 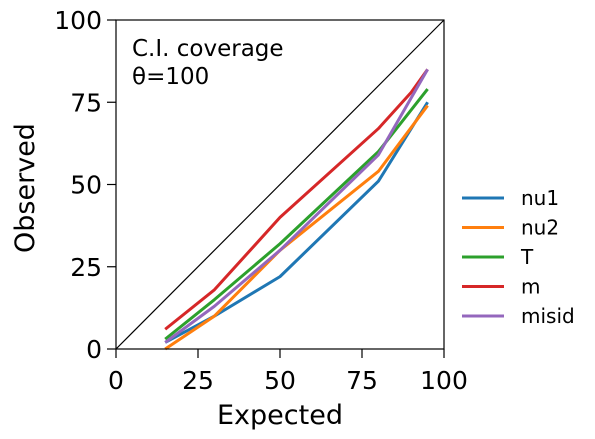 What do you see at coordinates (527, 257) in the screenshot?
I see `legend-label-T: T` at bounding box center [527, 257].